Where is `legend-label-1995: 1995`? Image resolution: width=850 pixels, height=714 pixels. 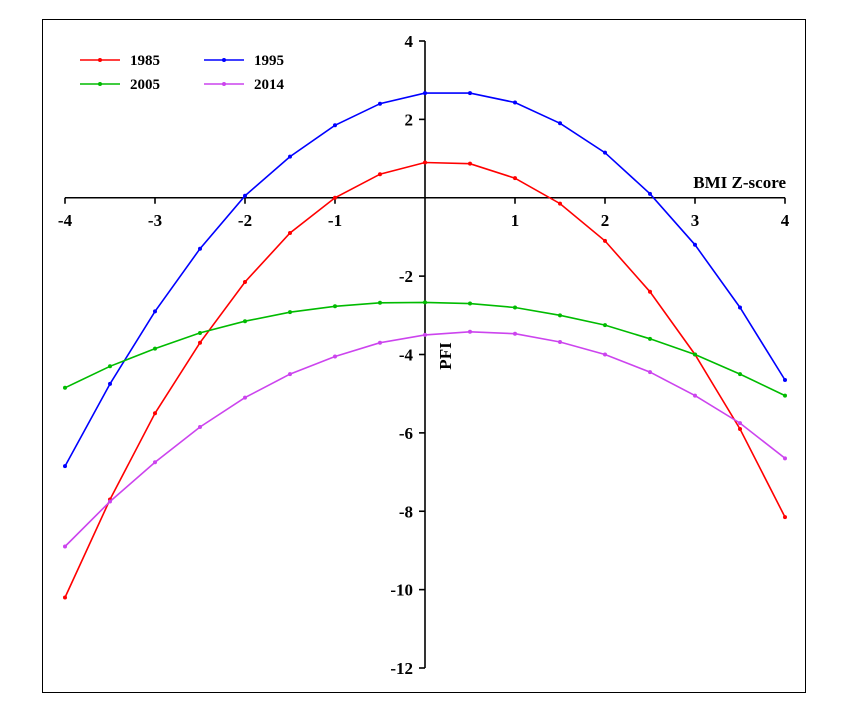
legend-label-1995: 1995 is located at coordinates (269, 61).